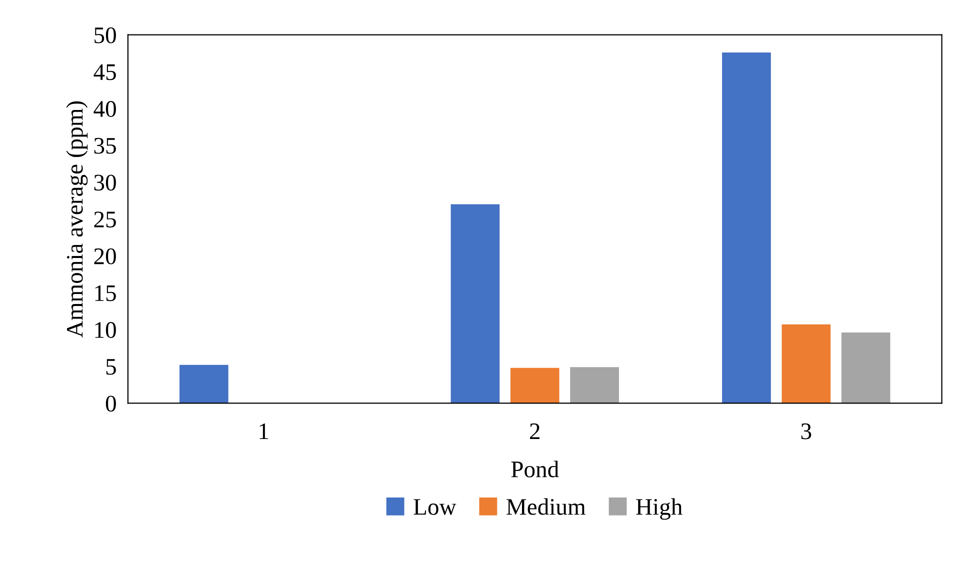 The image size is (962, 581). What do you see at coordinates (435, 507) in the screenshot?
I see `legend-label: Low` at bounding box center [435, 507].